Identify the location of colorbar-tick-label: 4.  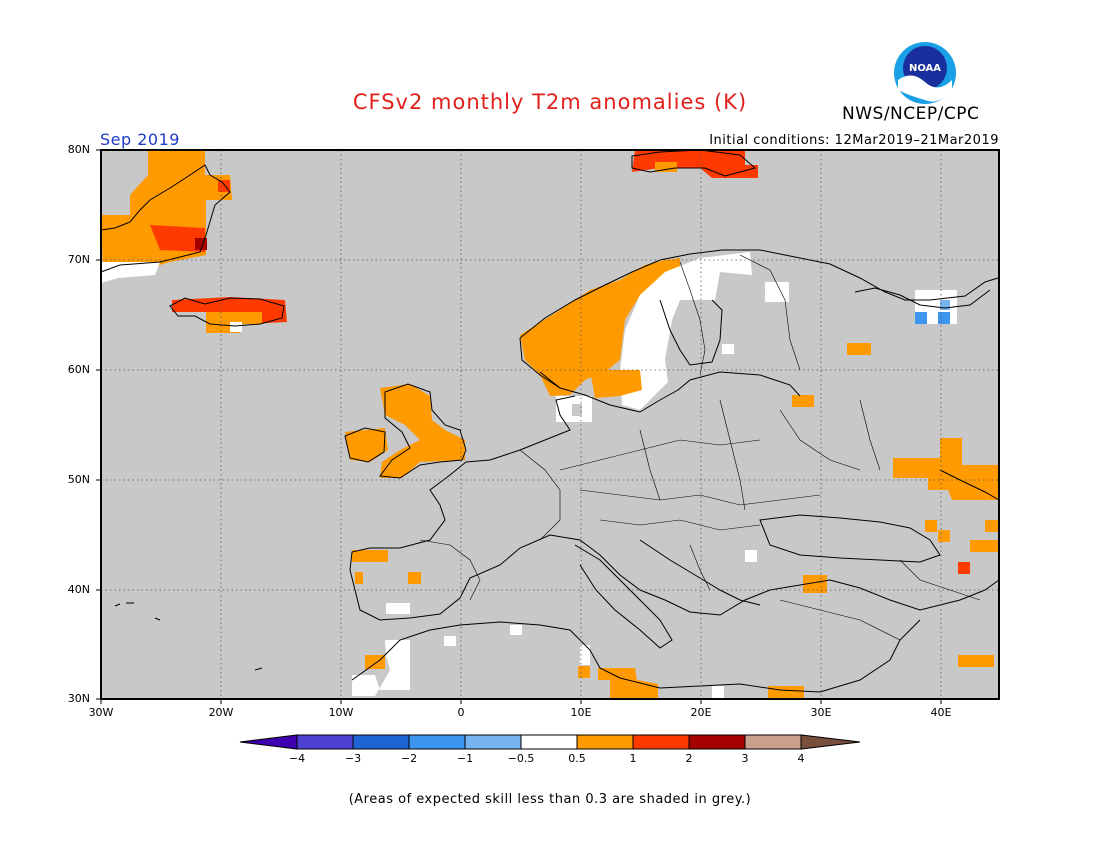
(801, 758).